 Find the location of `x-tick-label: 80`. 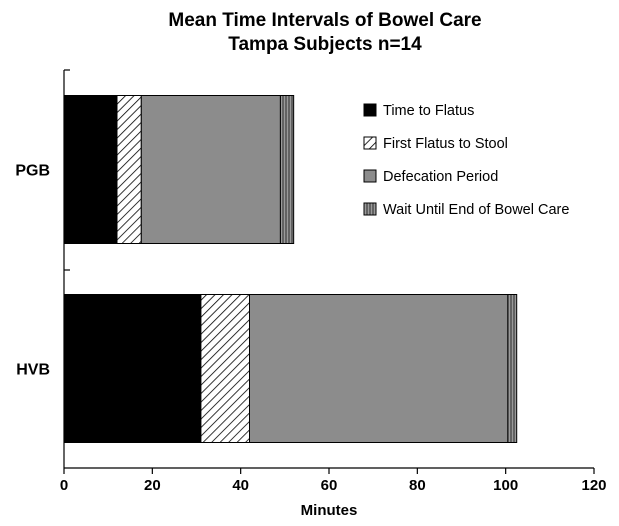

x-tick-label: 80 is located at coordinates (417, 485).